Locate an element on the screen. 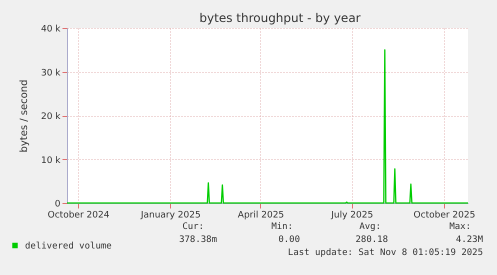 Image resolution: width=497 pixels, height=275 pixels. legend-label: delivered volume is located at coordinates (68, 247).